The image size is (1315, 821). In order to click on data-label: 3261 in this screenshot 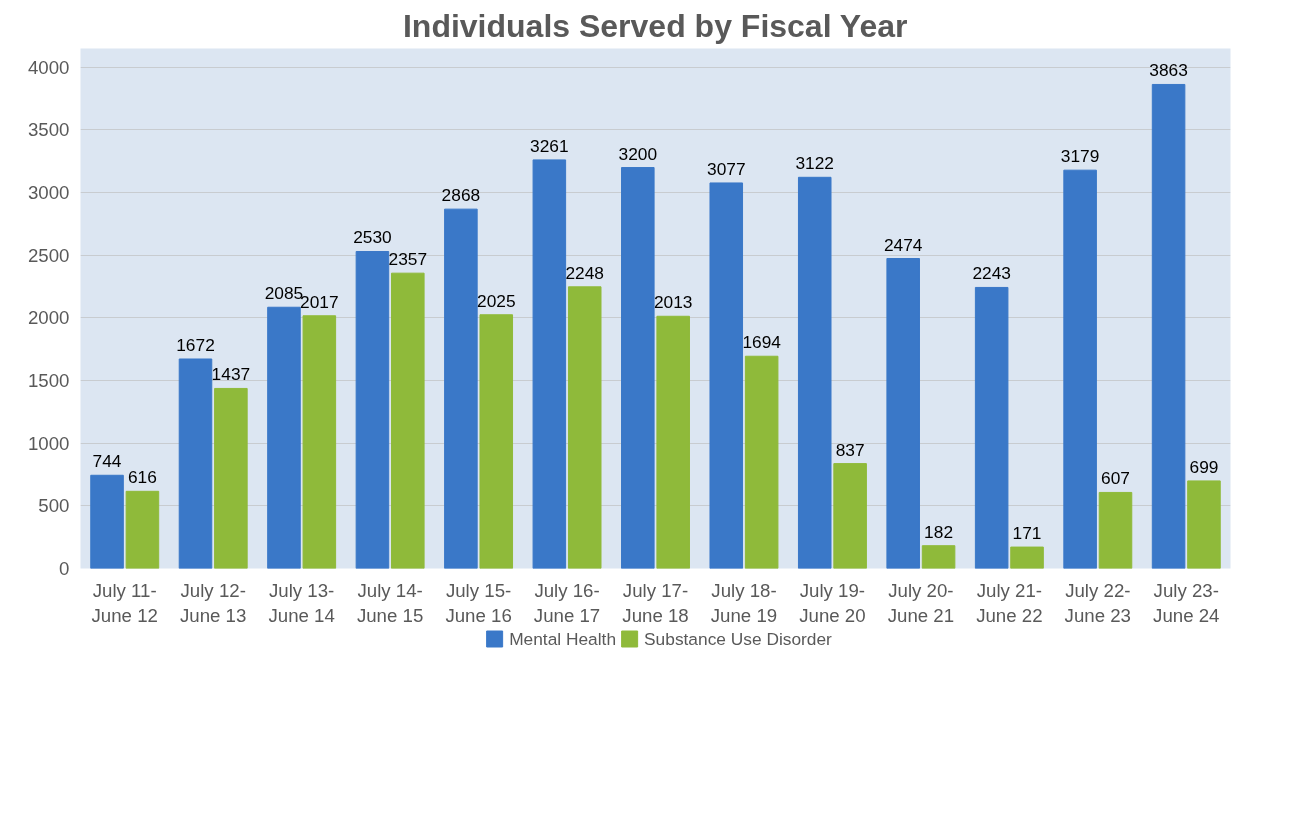, I will do `click(549, 145)`.